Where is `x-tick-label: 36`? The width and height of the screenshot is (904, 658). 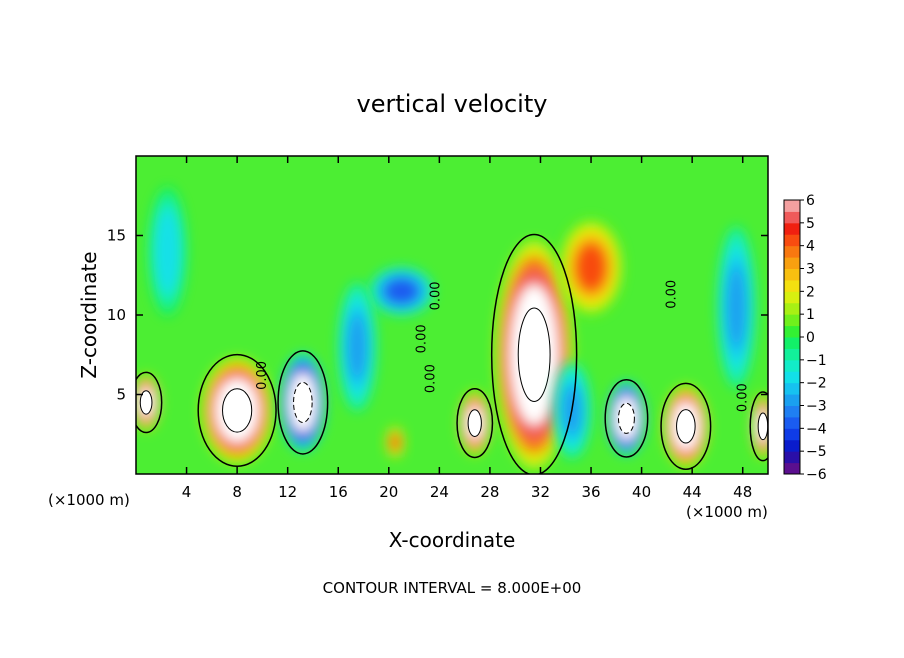
x-tick-label: 36 is located at coordinates (590, 492).